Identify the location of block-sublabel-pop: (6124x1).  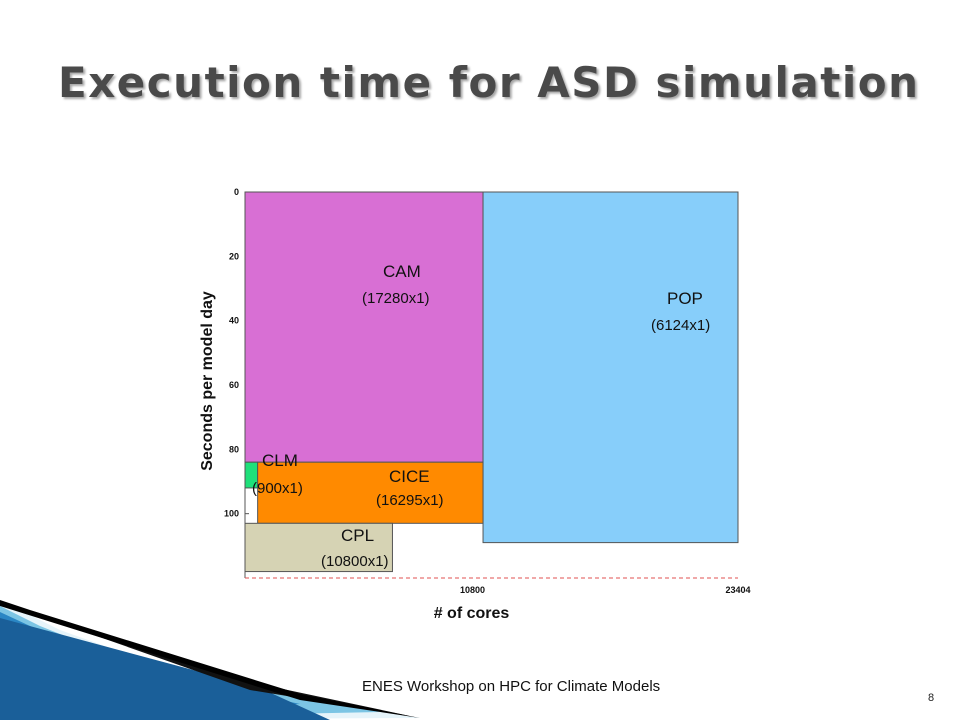
(680, 325).